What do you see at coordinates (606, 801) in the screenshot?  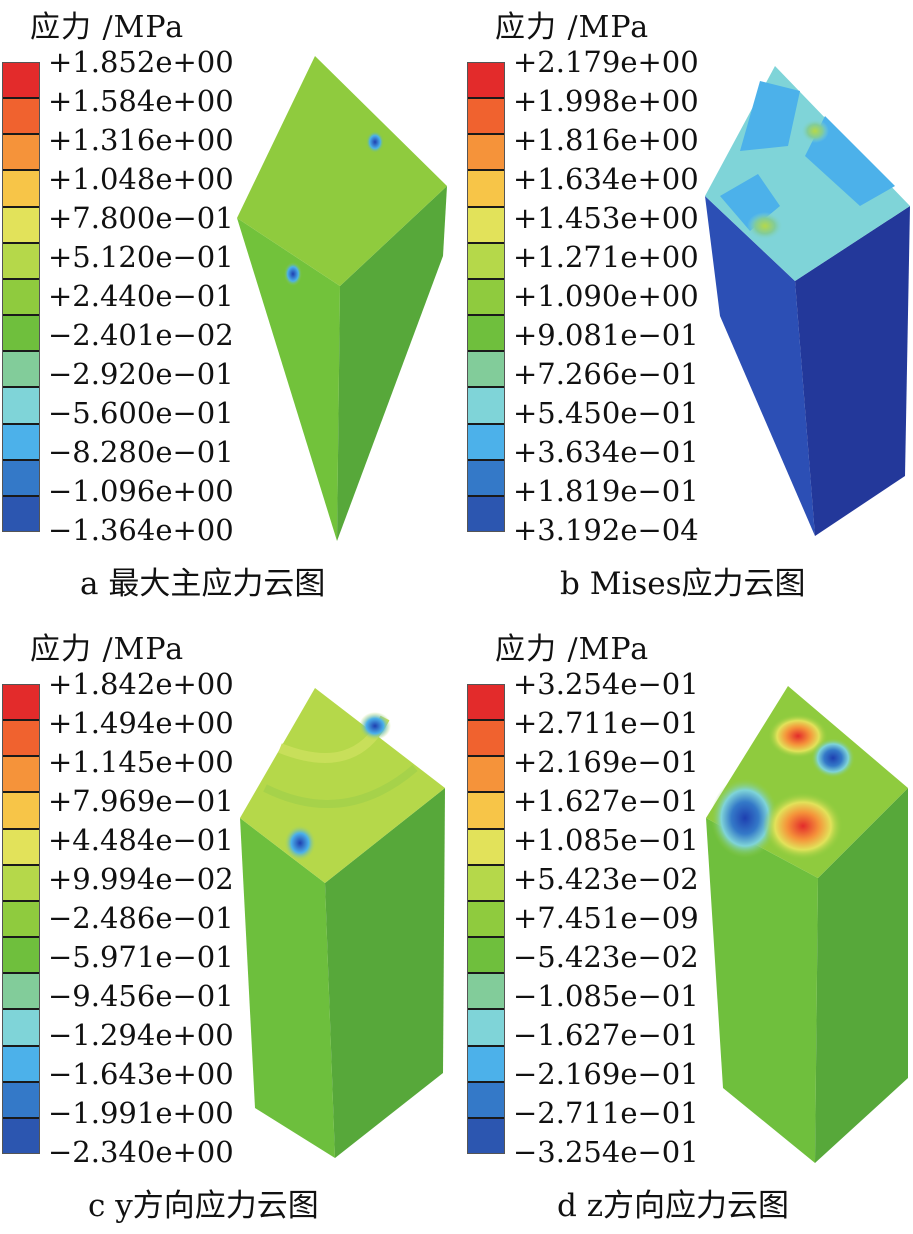 I see `colorbar-label: +1.627e−01` at bounding box center [606, 801].